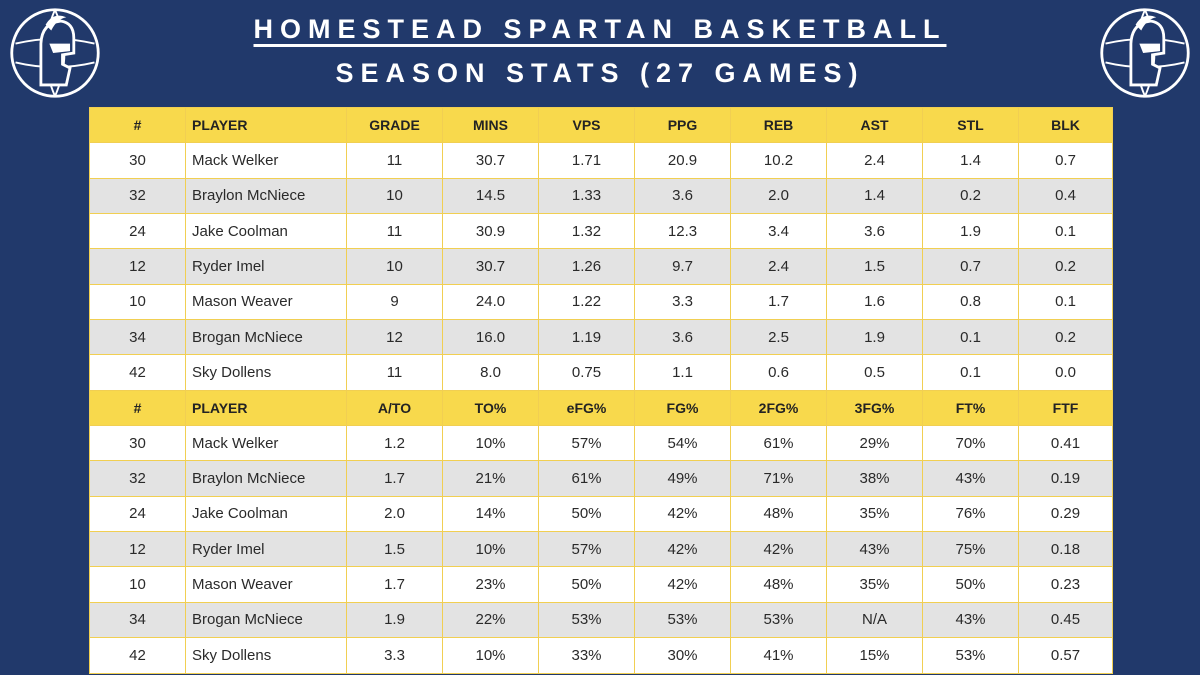 The height and width of the screenshot is (675, 1200). I want to click on stat-cell: 1.9, so click(394, 620).